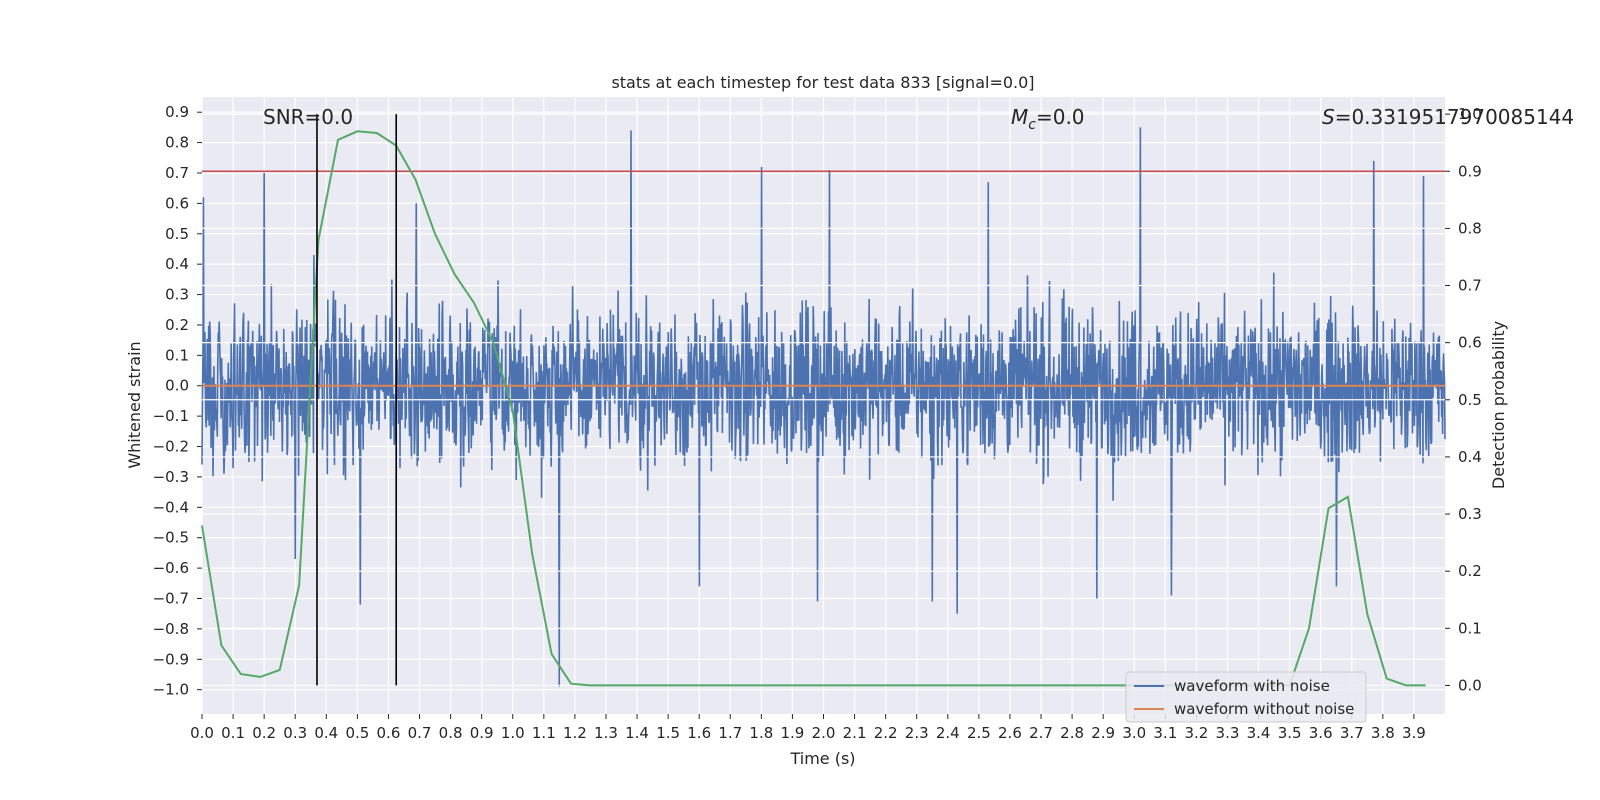 This screenshot has width=1600, height=800. I want to click on y-tick-label: 0.5, so click(177, 234).